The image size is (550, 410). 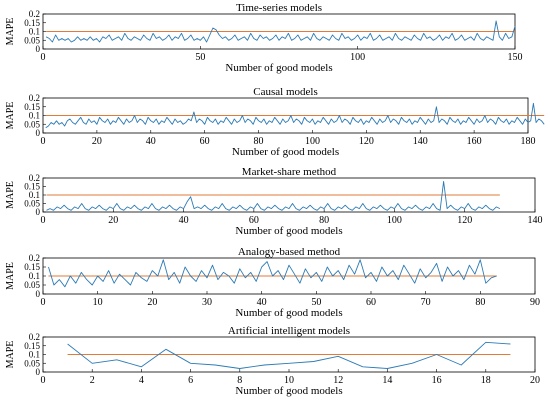 What do you see at coordinates (34, 195) in the screenshot?
I see `chart-3-ytick-label: 0.1` at bounding box center [34, 195].